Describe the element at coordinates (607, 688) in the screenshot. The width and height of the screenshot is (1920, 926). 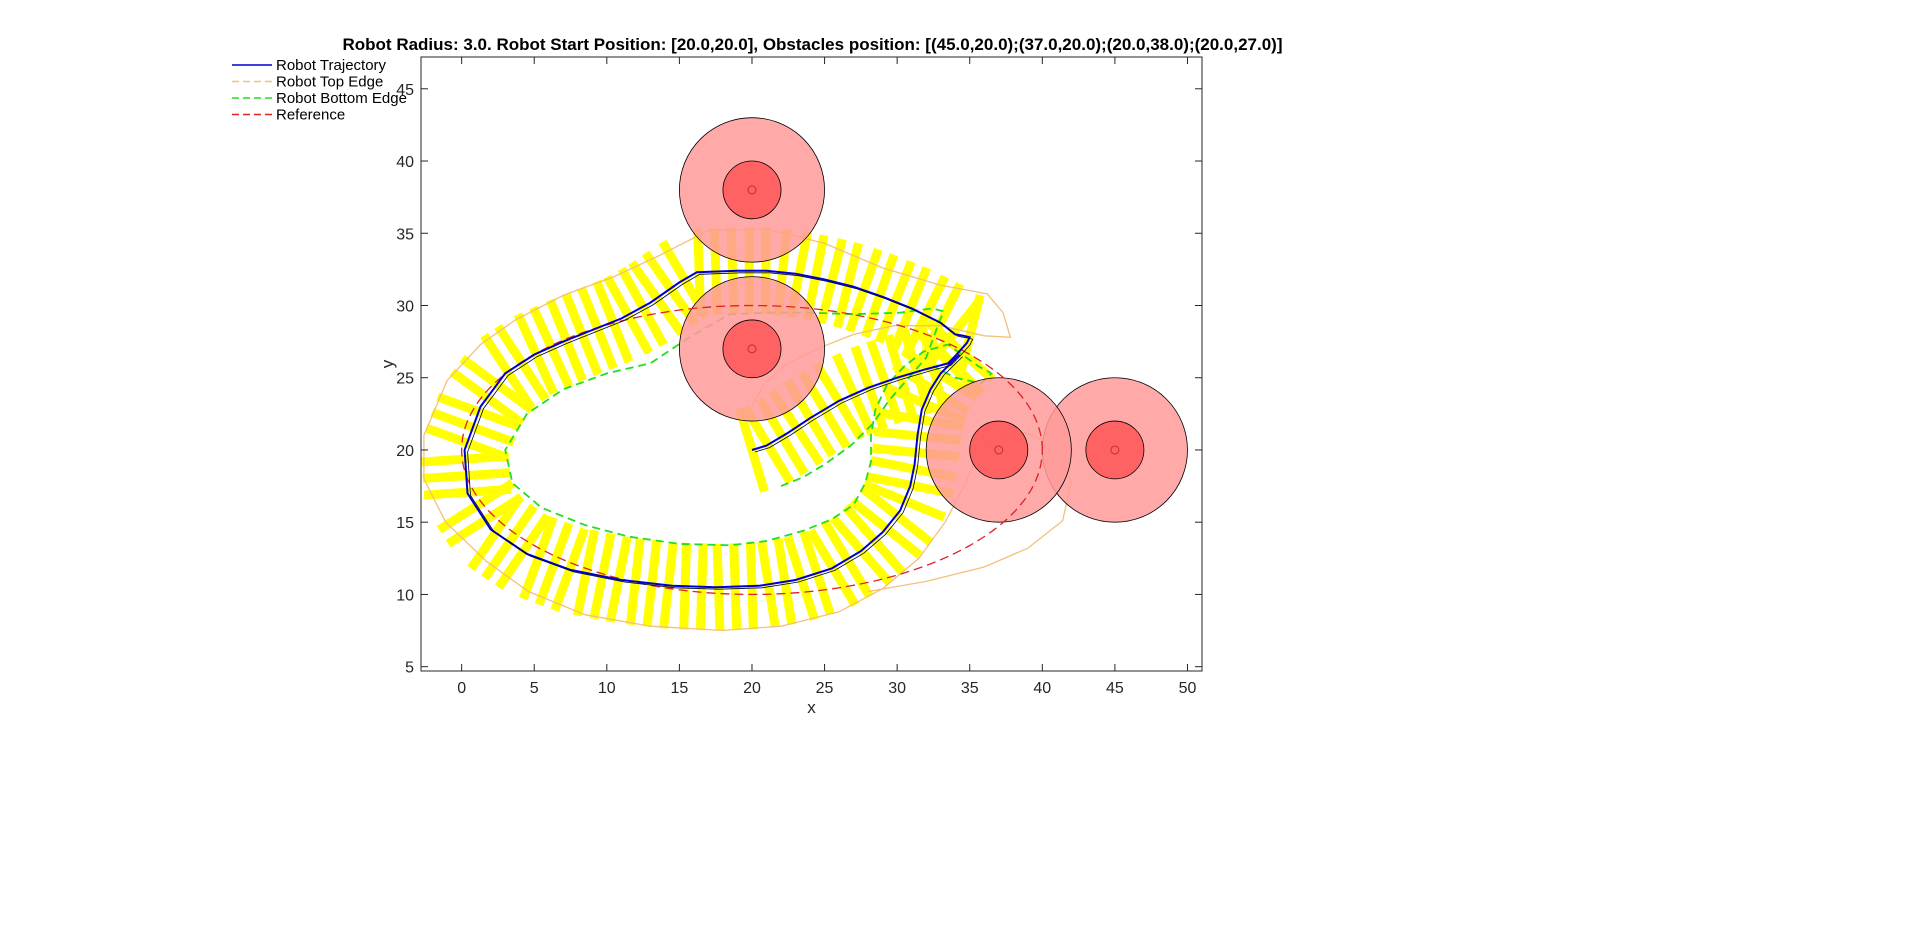
I see `x-tick-label: 10` at that location.